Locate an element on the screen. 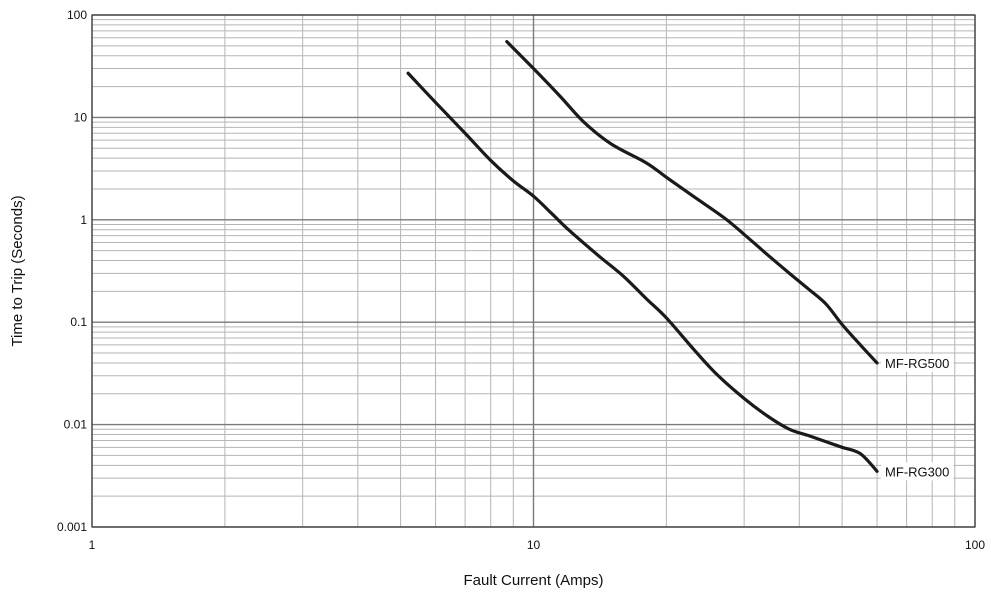  y-tick-label: 100 is located at coordinates (77, 15).